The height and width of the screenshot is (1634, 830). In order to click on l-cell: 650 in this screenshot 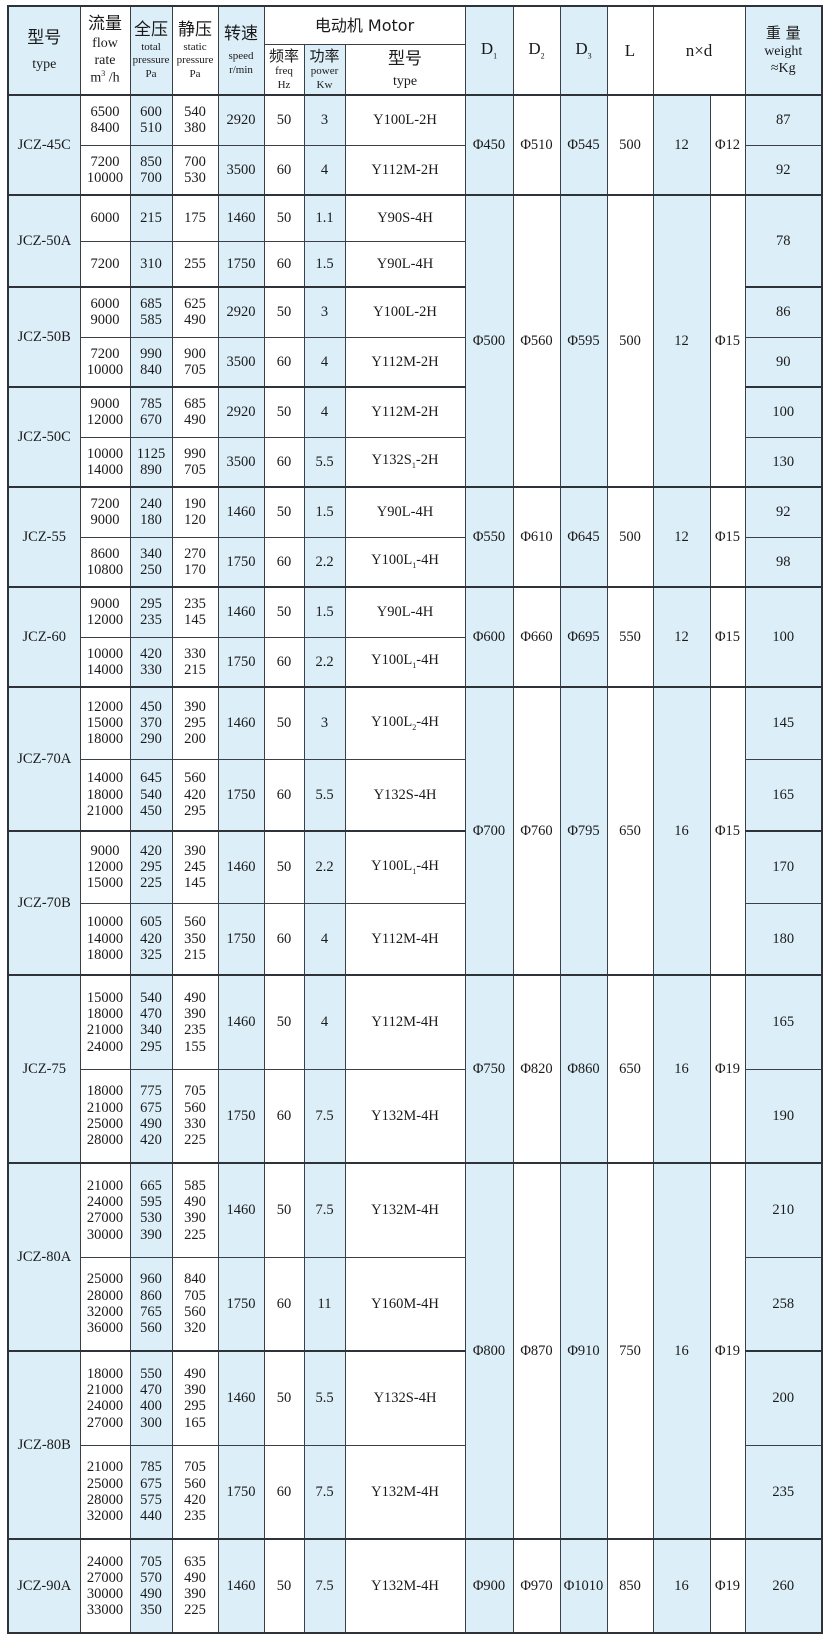, I will do `click(630, 1069)`.